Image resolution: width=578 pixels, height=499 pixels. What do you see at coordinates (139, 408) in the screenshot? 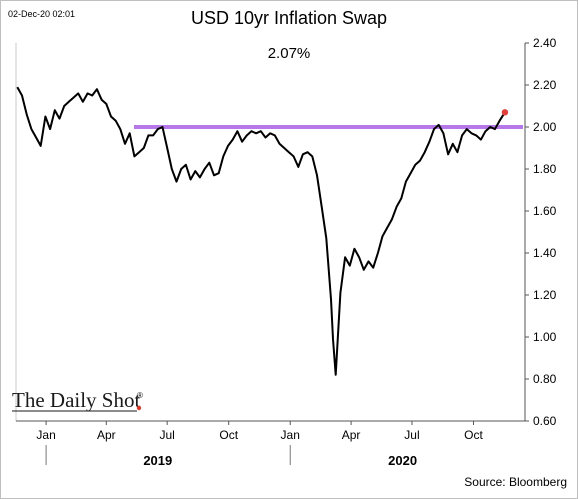
I see `logo-dot` at bounding box center [139, 408].